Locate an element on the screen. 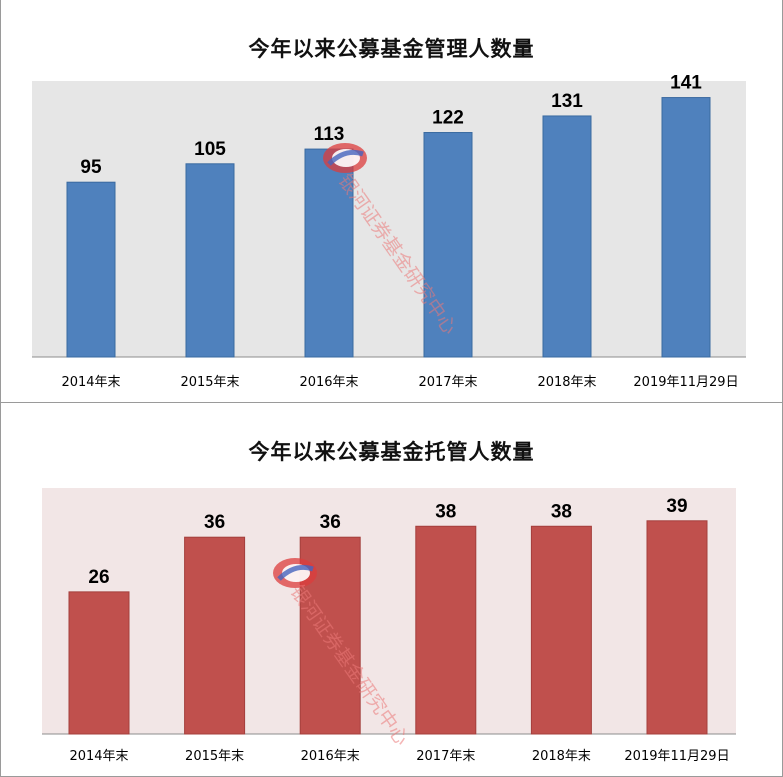  data-label: 113 is located at coordinates (329, 134).